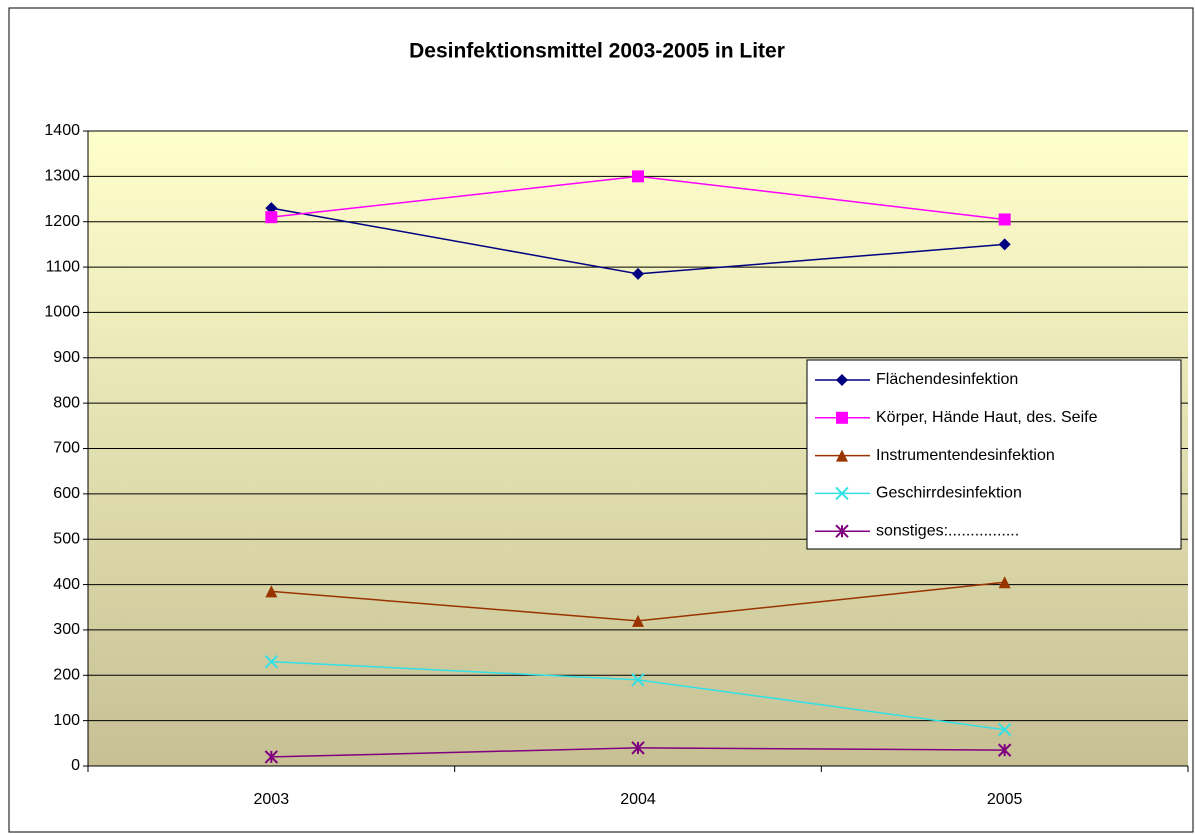  Describe the element at coordinates (62, 312) in the screenshot. I see `y-tick-label: 1000` at that location.